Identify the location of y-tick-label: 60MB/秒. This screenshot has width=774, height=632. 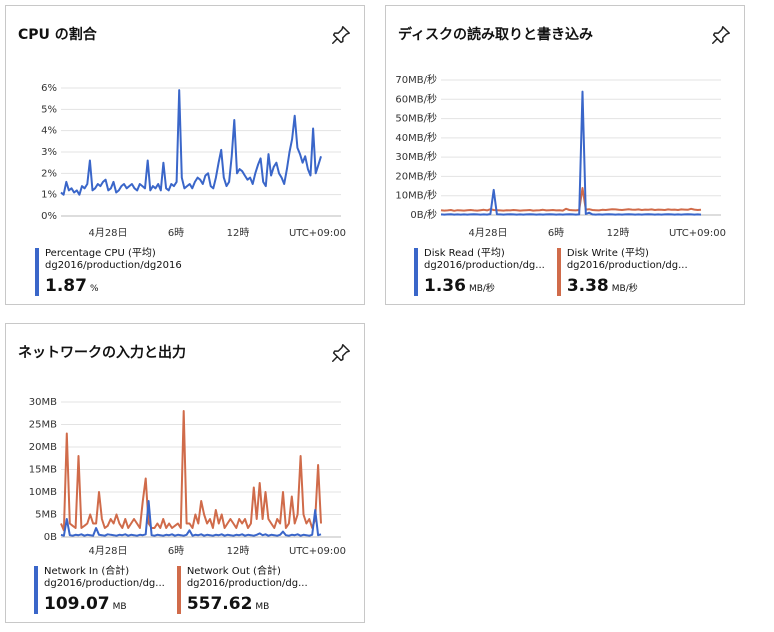
(416, 98).